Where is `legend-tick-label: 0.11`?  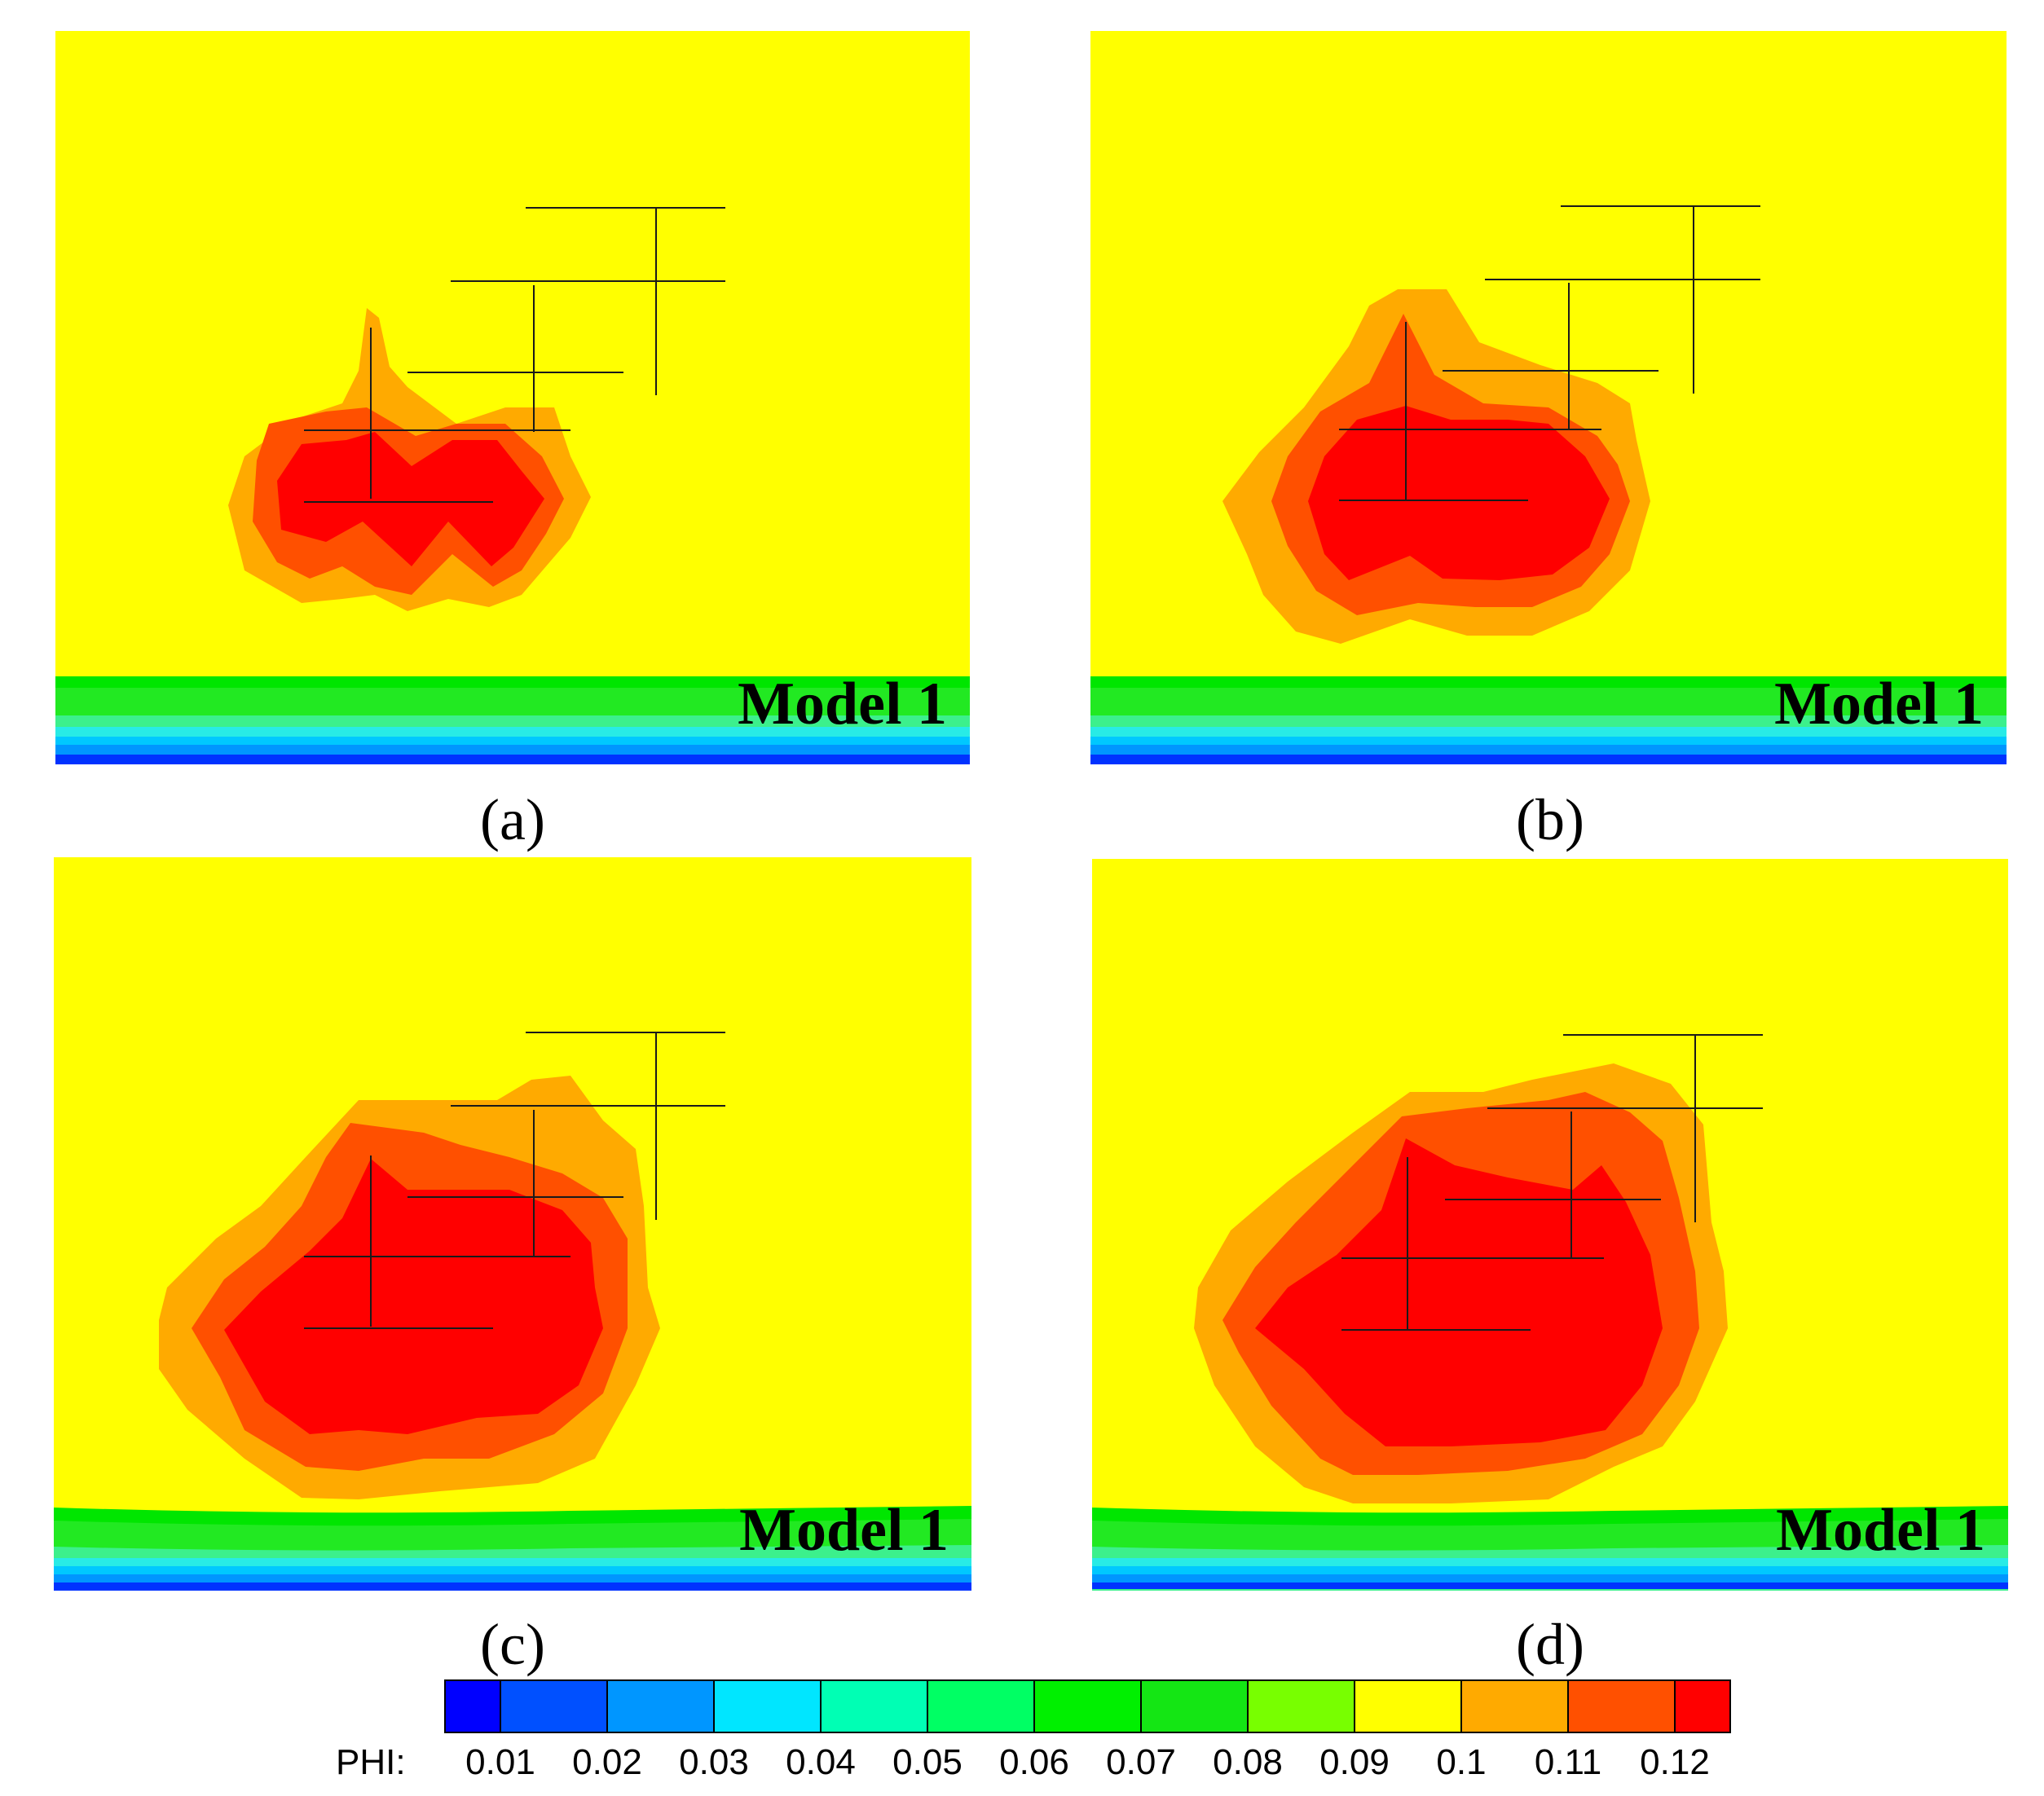
legend-tick-label: 0.11 is located at coordinates (1568, 1762).